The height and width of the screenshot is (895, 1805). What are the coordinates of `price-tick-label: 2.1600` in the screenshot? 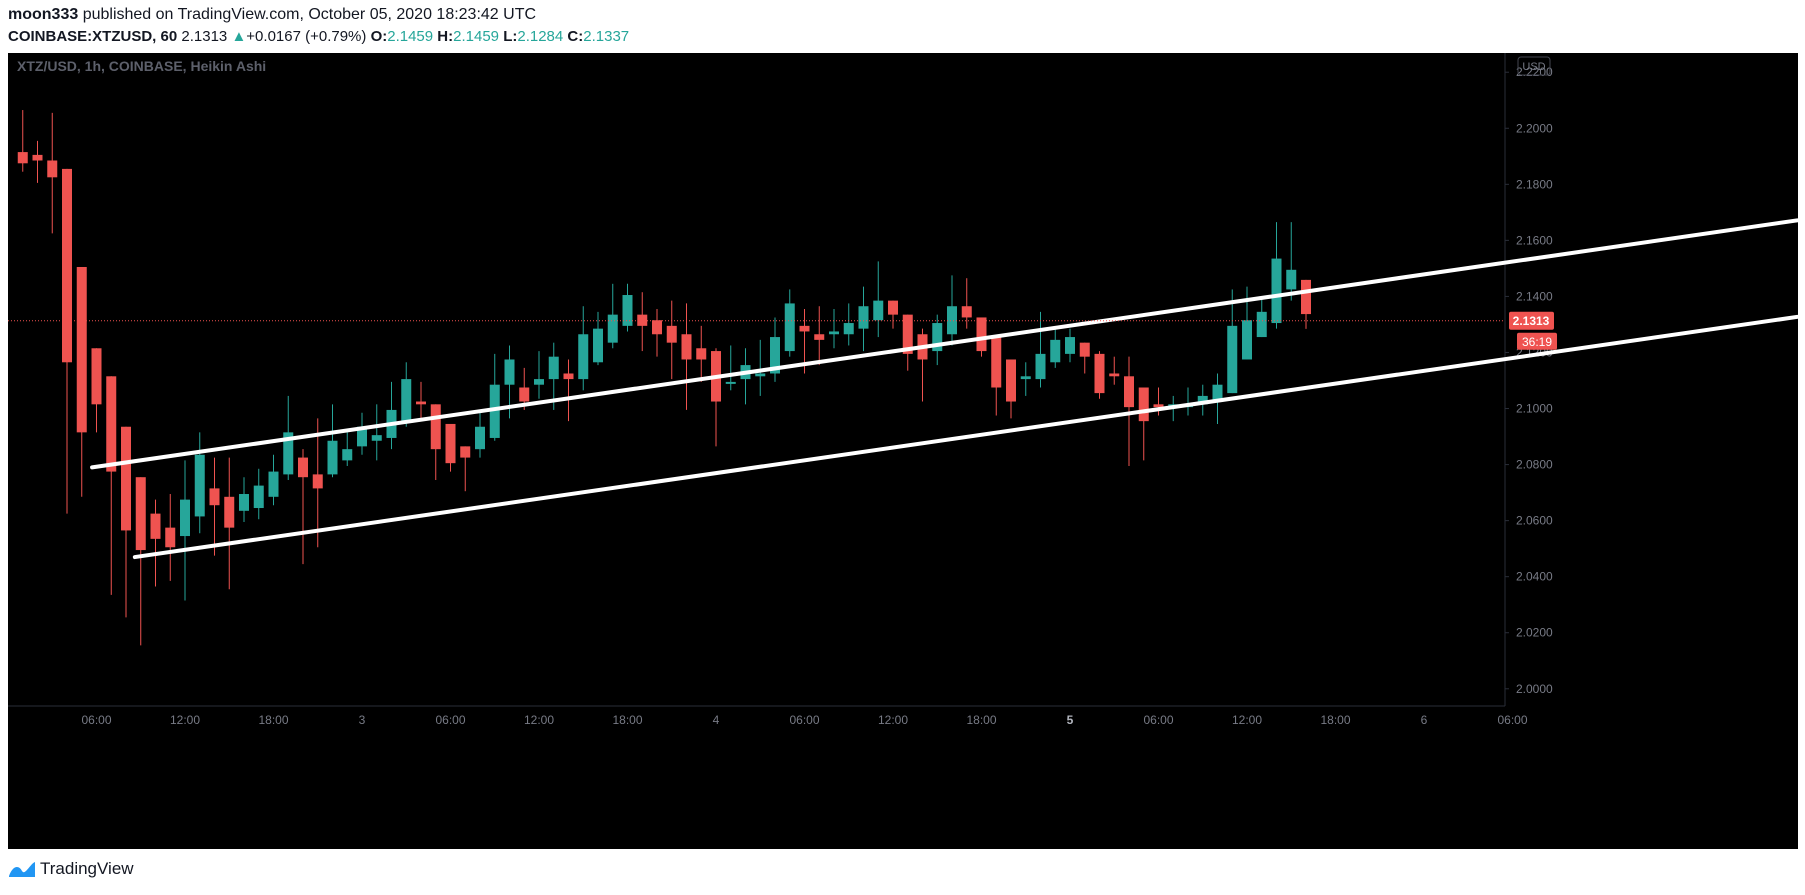 It's located at (1534, 240).